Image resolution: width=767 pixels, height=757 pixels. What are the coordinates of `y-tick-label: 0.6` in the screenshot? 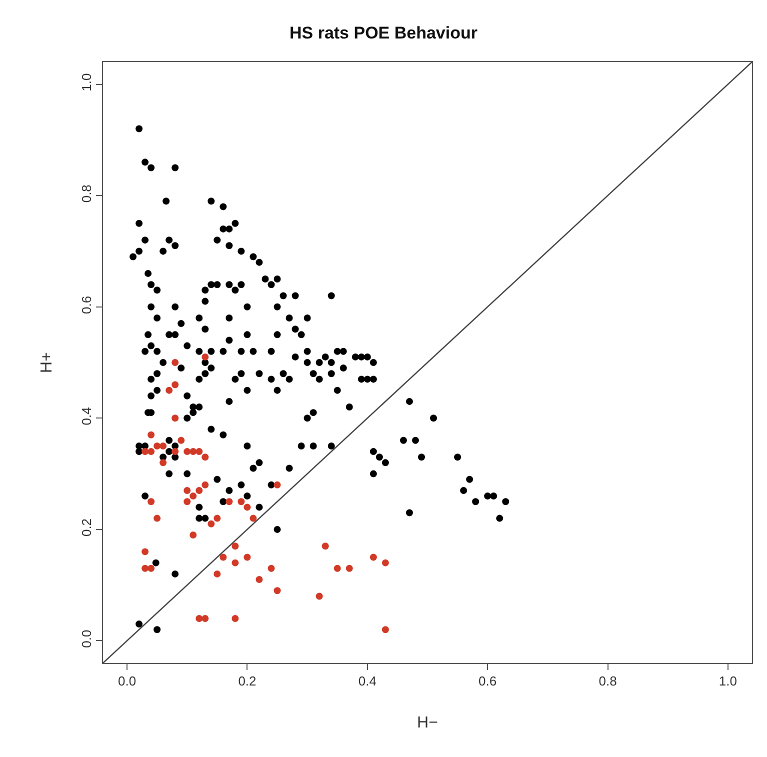 It's located at (86, 305).